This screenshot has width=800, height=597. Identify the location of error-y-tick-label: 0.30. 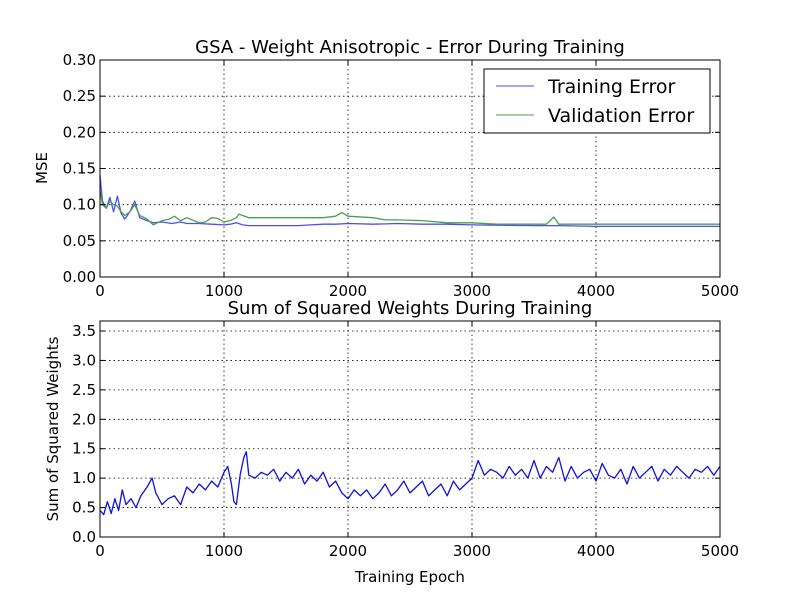
(79, 60).